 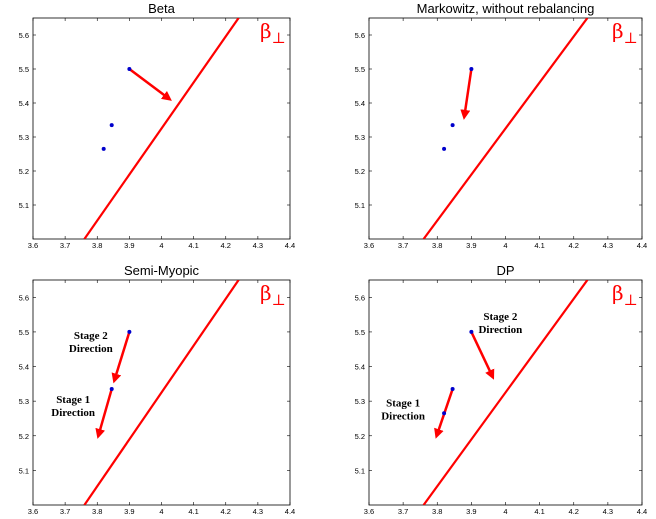 I want to click on panel-title: Semi-Myopic, so click(x=162, y=270).